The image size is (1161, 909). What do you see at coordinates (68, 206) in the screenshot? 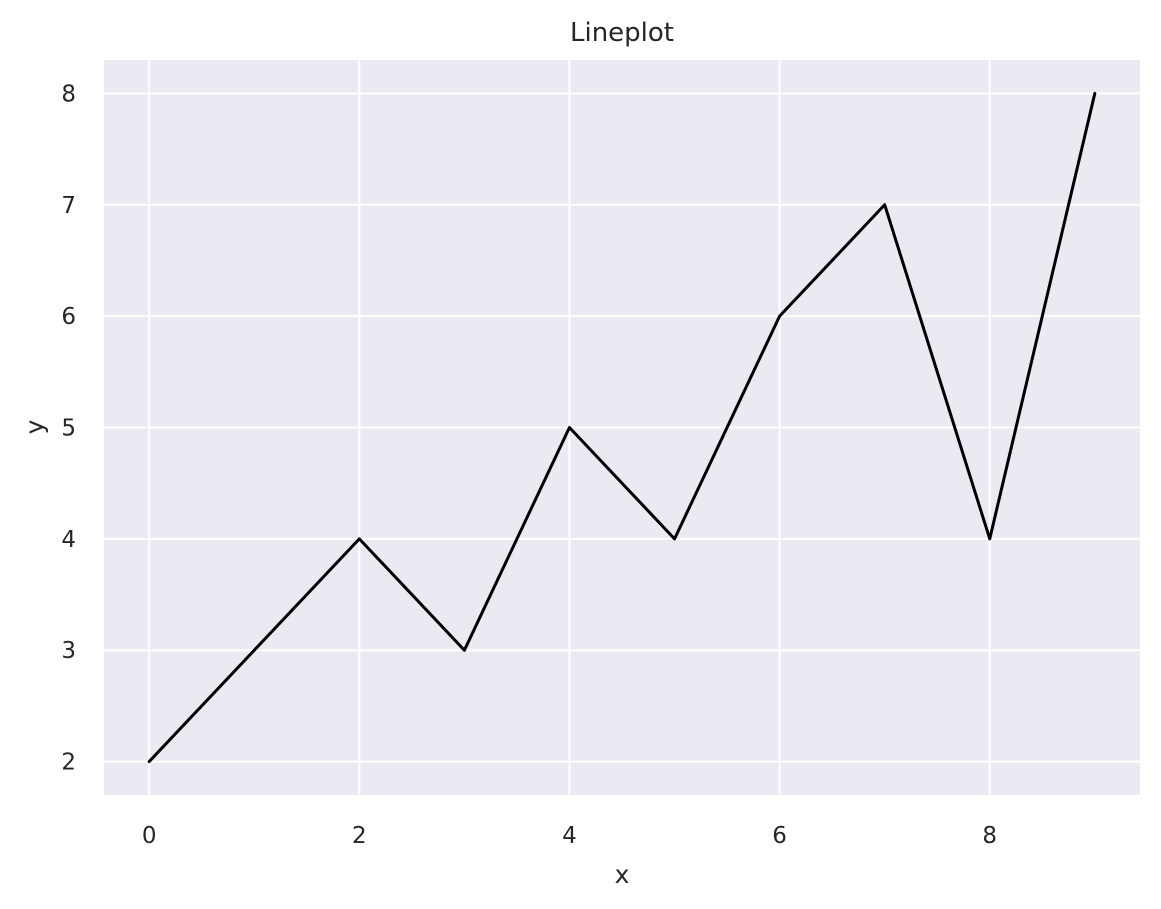
I see `y-tick-label: 7` at bounding box center [68, 206].